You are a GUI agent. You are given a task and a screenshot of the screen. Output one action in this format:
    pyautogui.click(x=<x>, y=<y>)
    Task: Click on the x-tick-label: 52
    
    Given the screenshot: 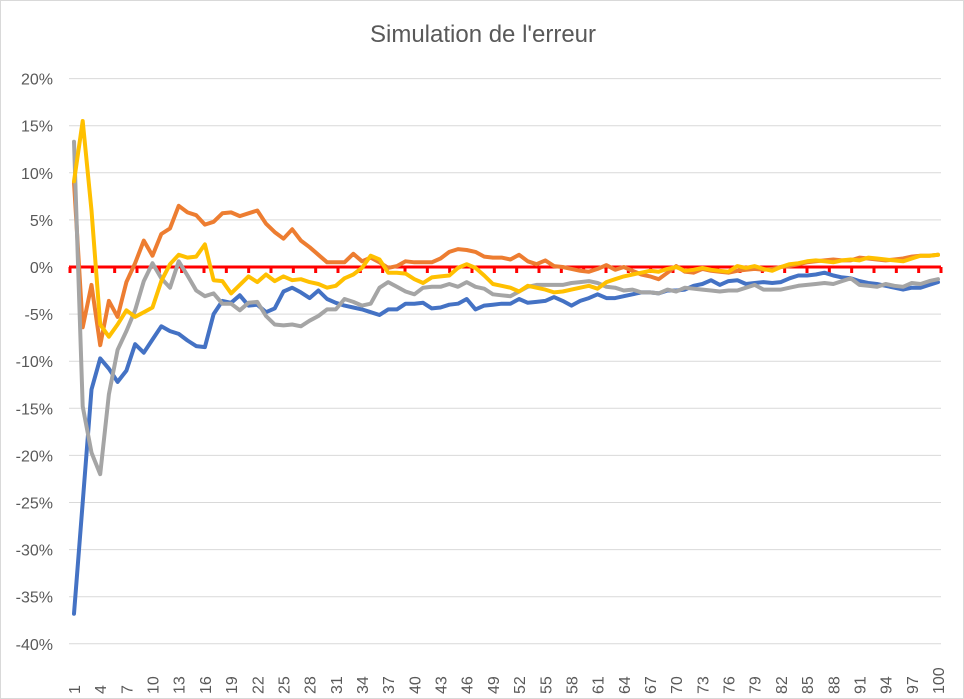 What is the action you would take?
    pyautogui.click(x=520, y=685)
    